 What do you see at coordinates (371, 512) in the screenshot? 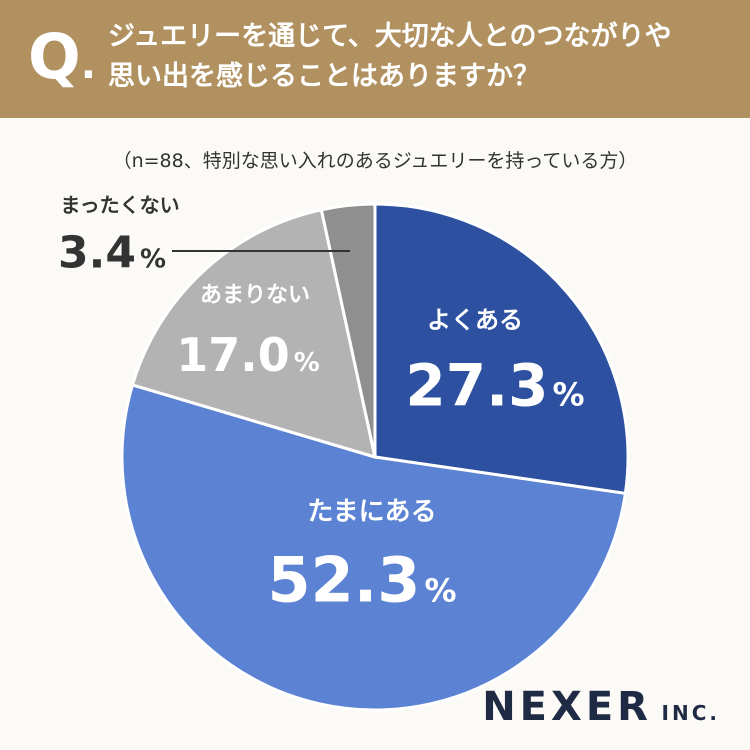
I see `slice-sometimes-category-label: たまにある` at bounding box center [371, 512].